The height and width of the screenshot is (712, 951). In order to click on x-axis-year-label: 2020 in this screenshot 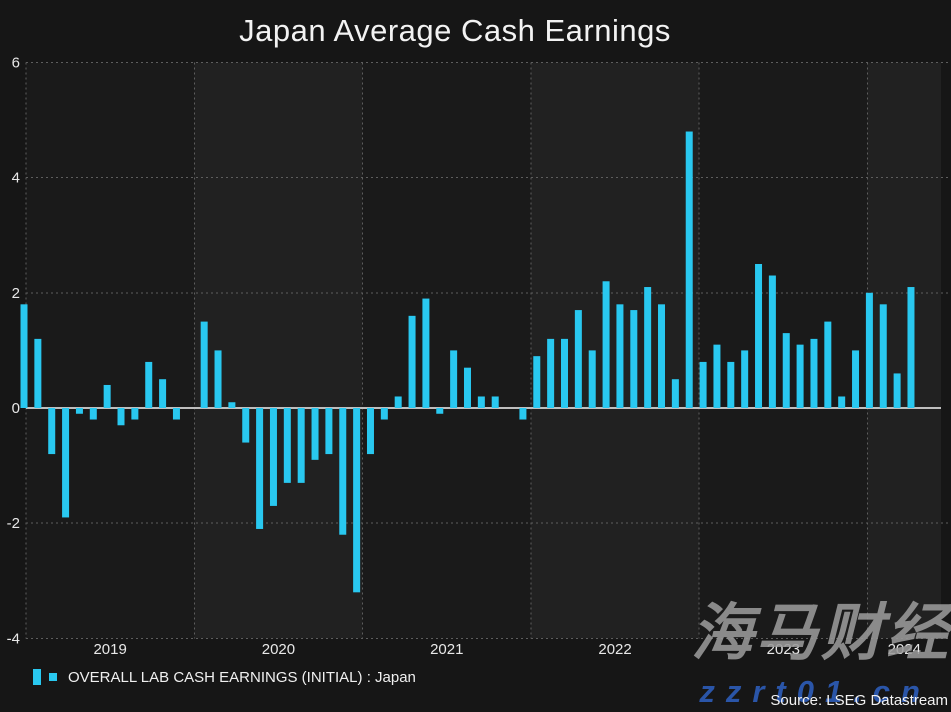, I will do `click(278, 649)`.